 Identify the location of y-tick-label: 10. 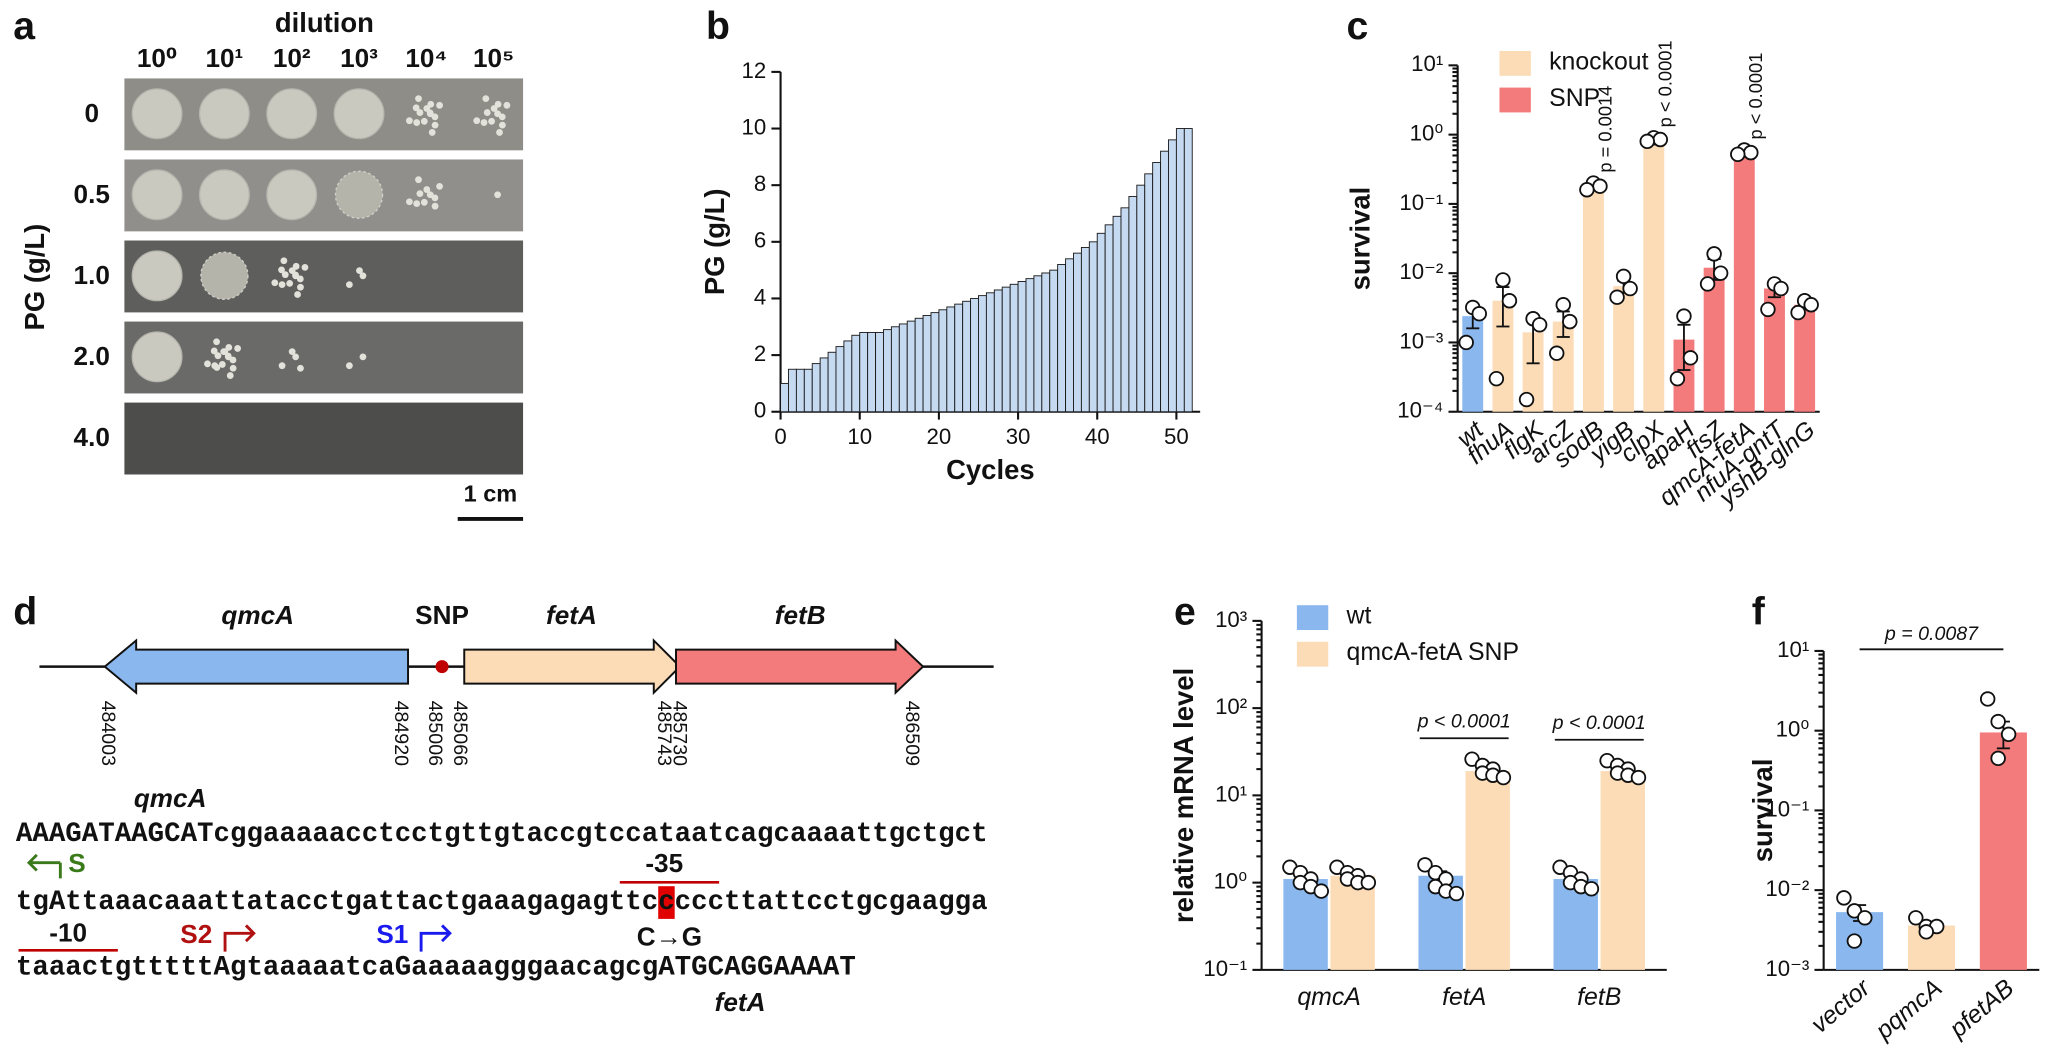
(753, 126).